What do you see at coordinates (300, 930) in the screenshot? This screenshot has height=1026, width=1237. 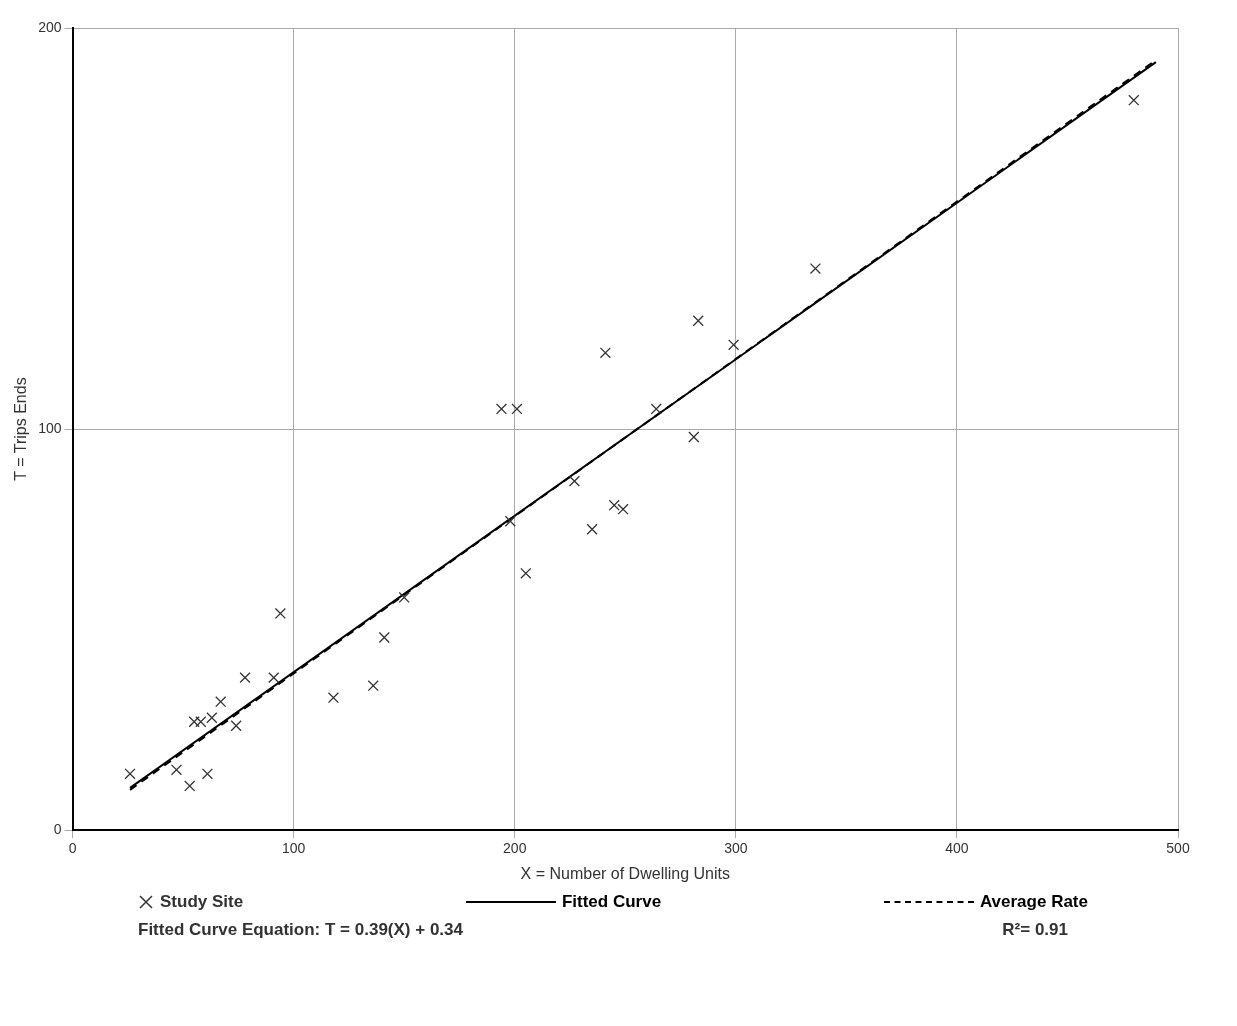 I see `text: Fitted Curve Equation: T = 0.39(X) + 0.34` at bounding box center [300, 930].